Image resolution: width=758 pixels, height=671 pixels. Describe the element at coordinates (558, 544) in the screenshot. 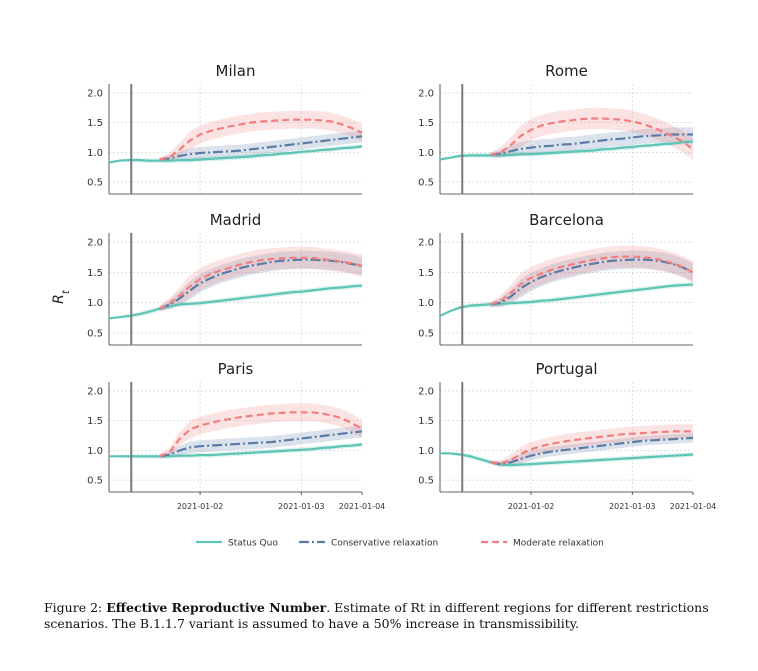

I see `legend-label: Moderate relaxation` at that location.